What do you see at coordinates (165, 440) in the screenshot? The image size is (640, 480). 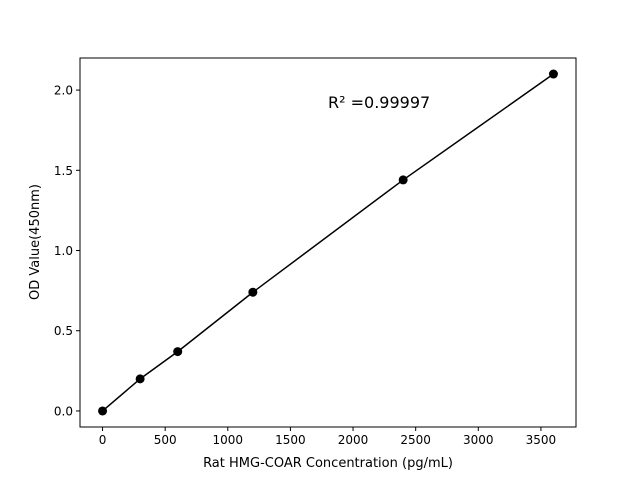 I see `x-tick-label: 500` at bounding box center [165, 440].